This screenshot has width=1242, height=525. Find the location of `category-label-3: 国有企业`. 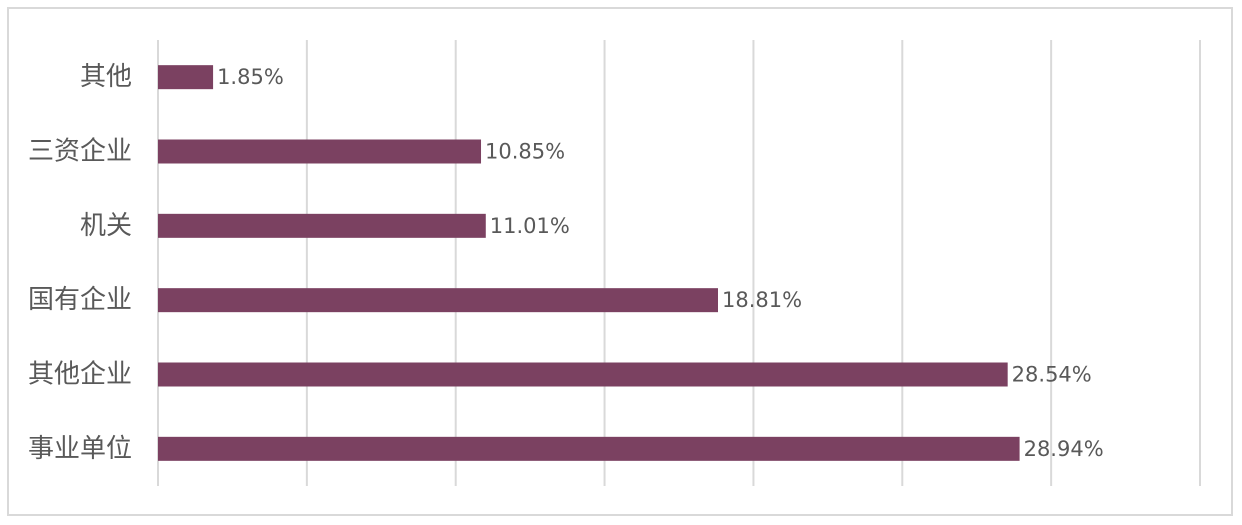

category-label-3: 国有企业 is located at coordinates (80, 300).